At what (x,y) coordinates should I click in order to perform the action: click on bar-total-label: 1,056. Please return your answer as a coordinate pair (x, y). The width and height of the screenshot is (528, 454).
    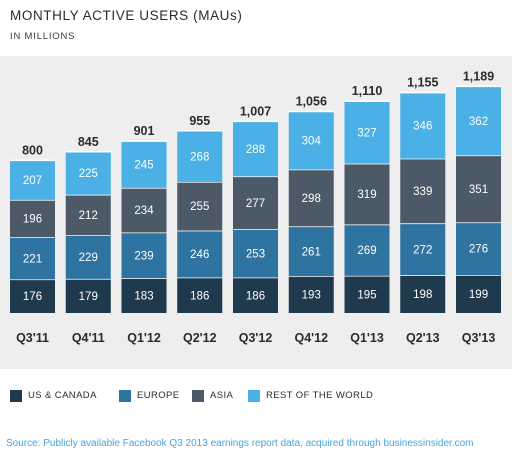
    Looking at the image, I should click on (311, 102).